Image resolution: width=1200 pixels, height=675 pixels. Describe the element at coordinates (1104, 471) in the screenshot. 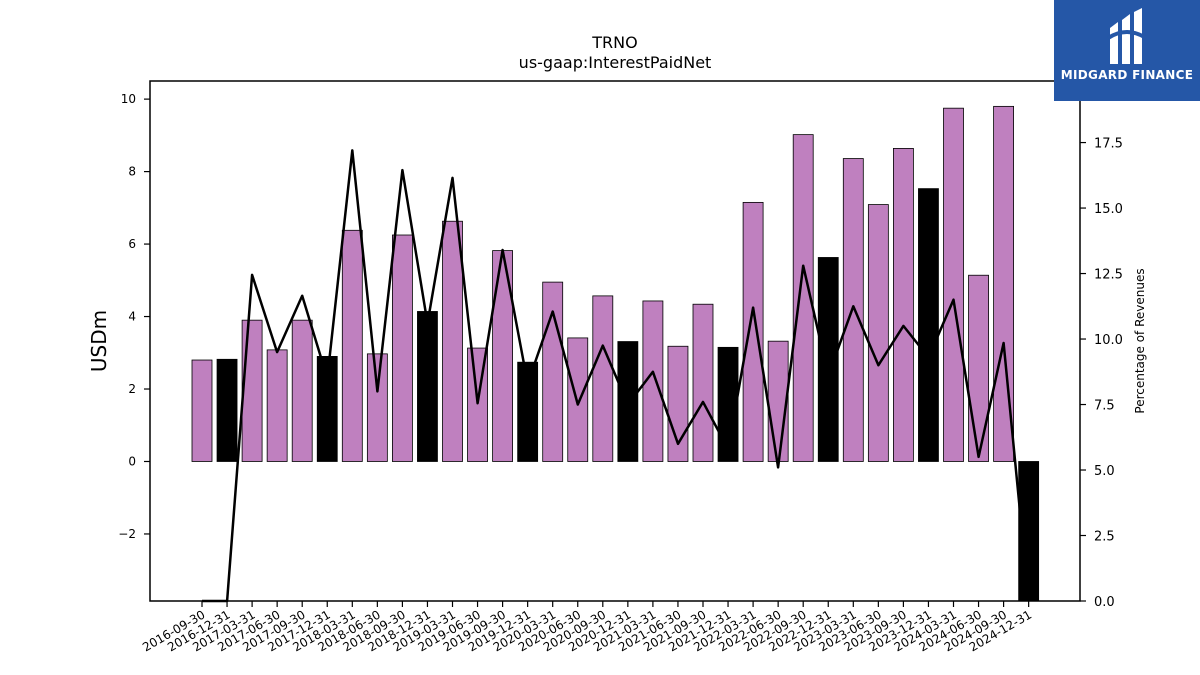

I see `y2-tick-label: 5.0` at that location.